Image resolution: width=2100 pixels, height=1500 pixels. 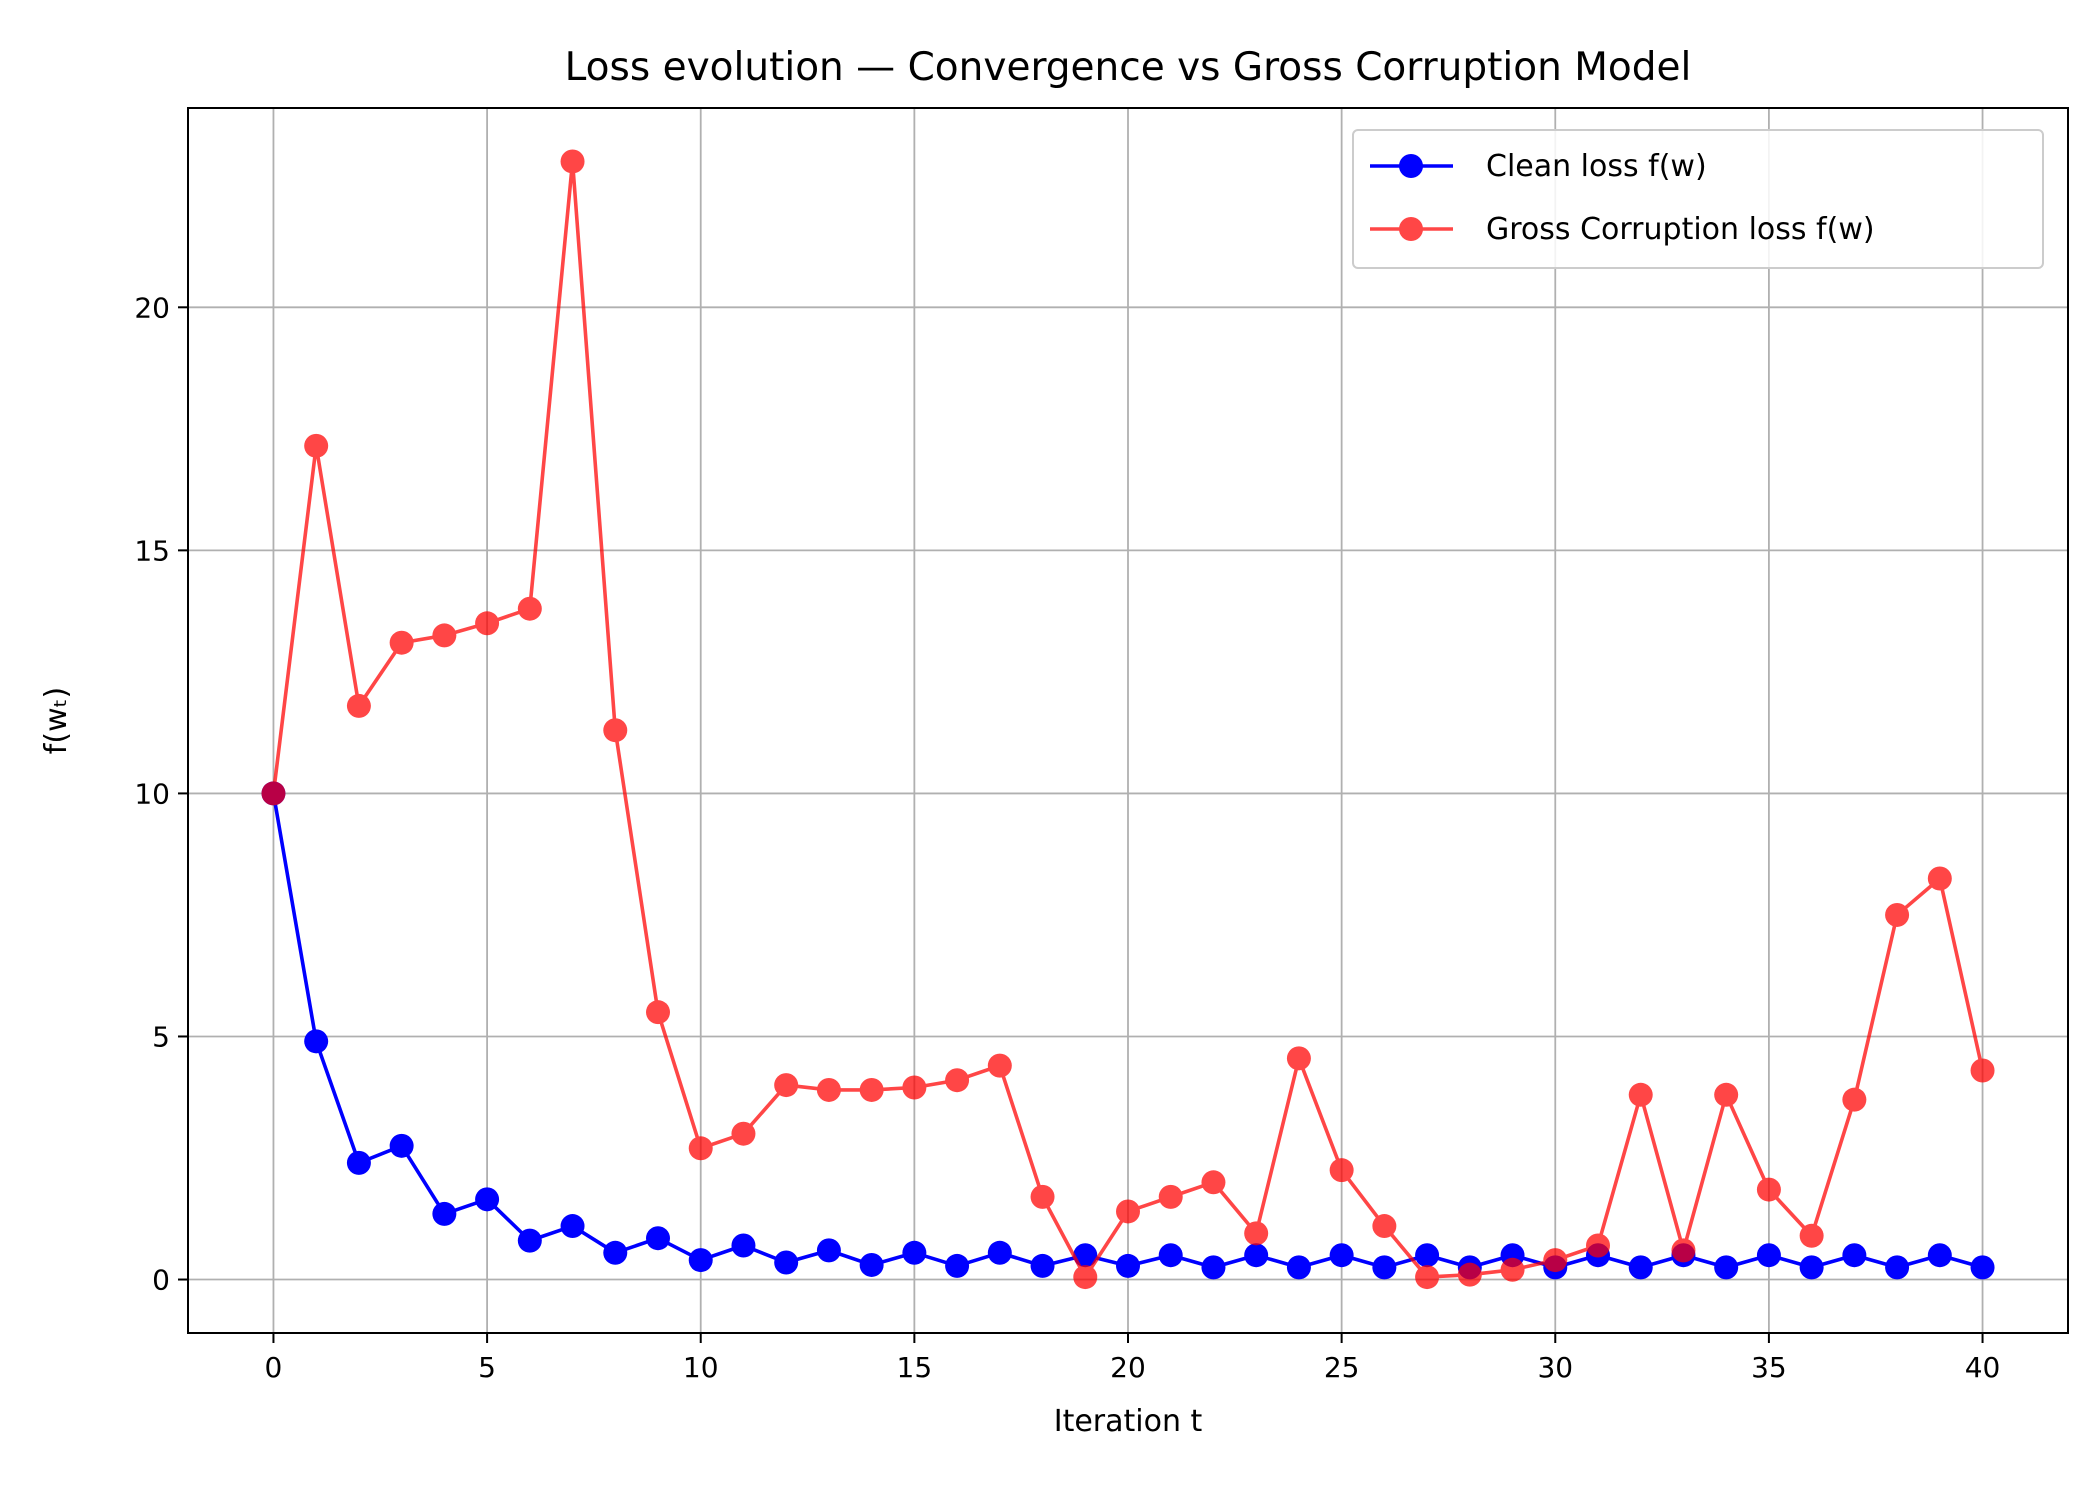 I want to click on y-tick-label: 0, so click(x=161, y=1280).